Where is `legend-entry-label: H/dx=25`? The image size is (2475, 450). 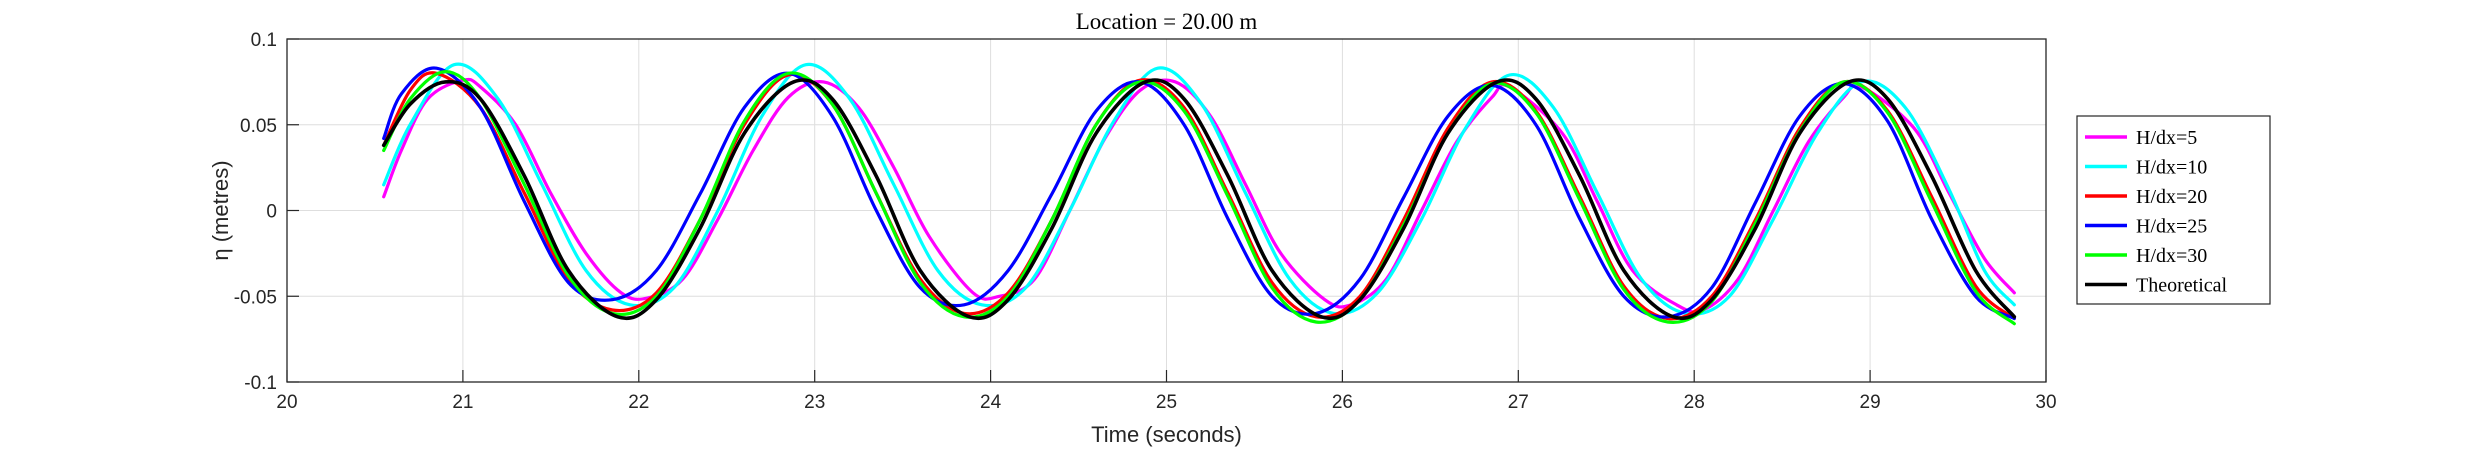 legend-entry-label: H/dx=25 is located at coordinates (2171, 227).